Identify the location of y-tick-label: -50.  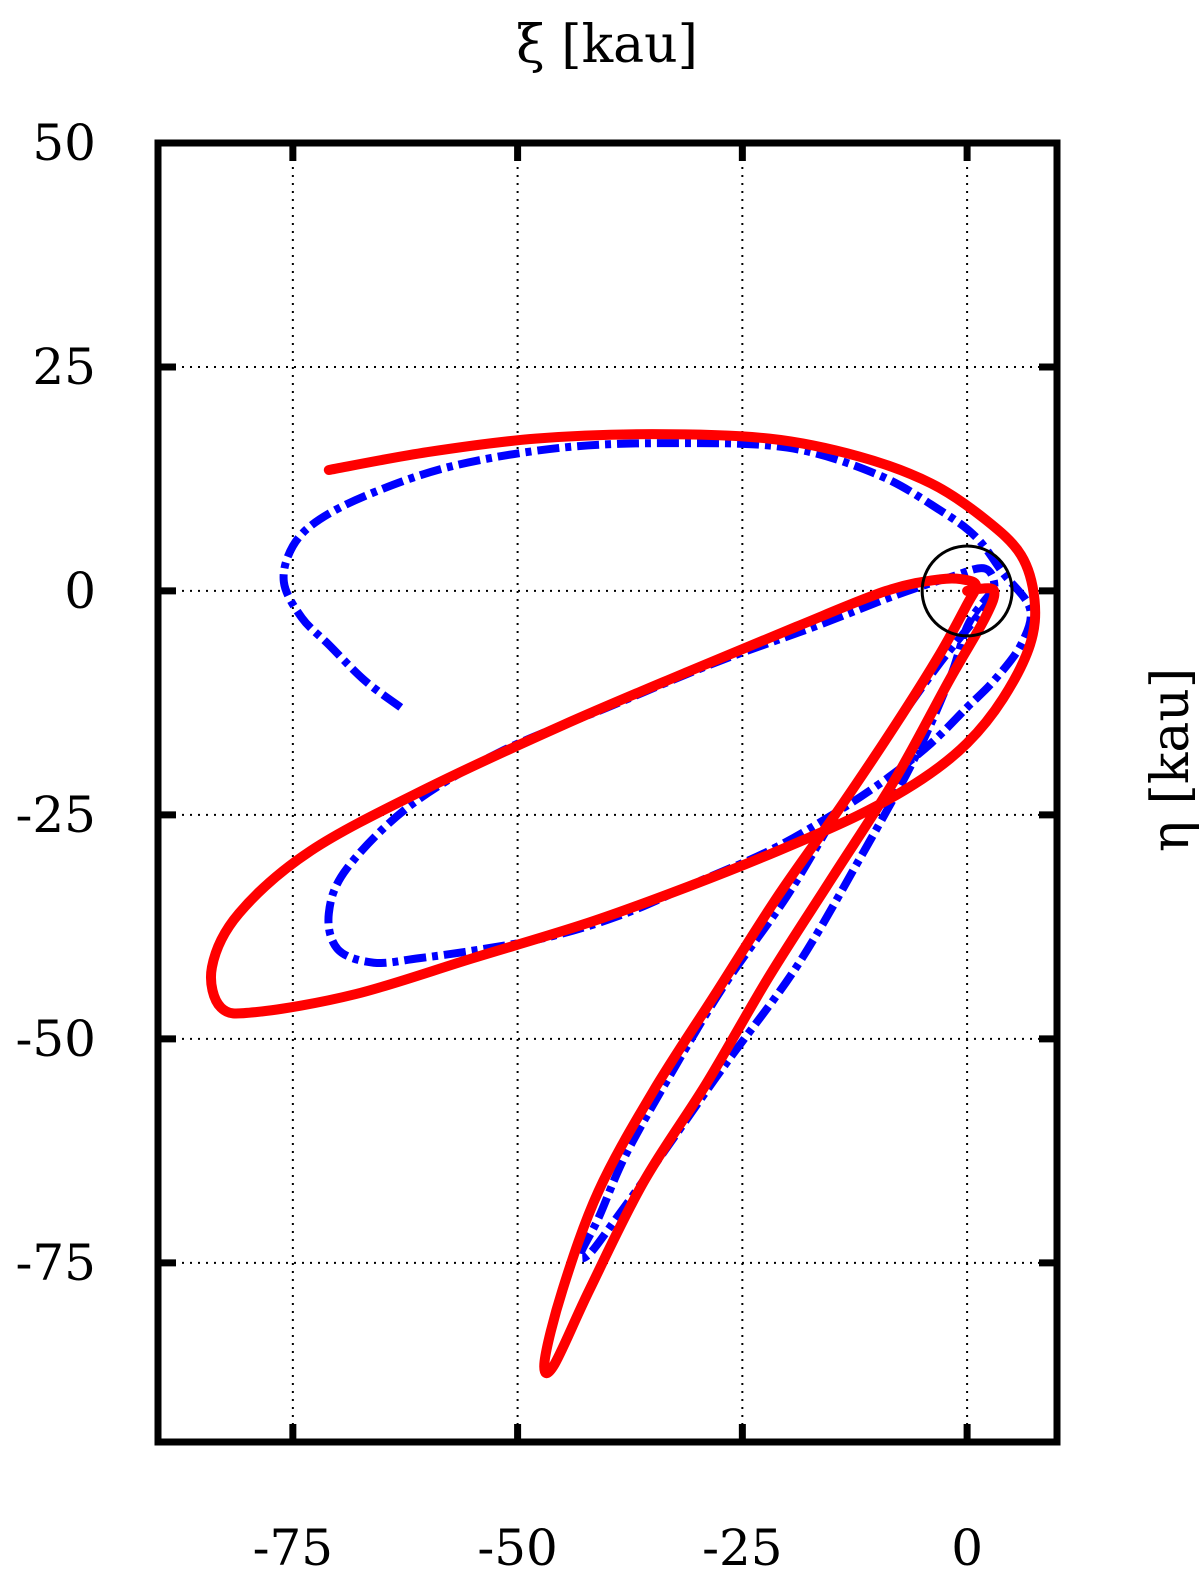
(55, 1039).